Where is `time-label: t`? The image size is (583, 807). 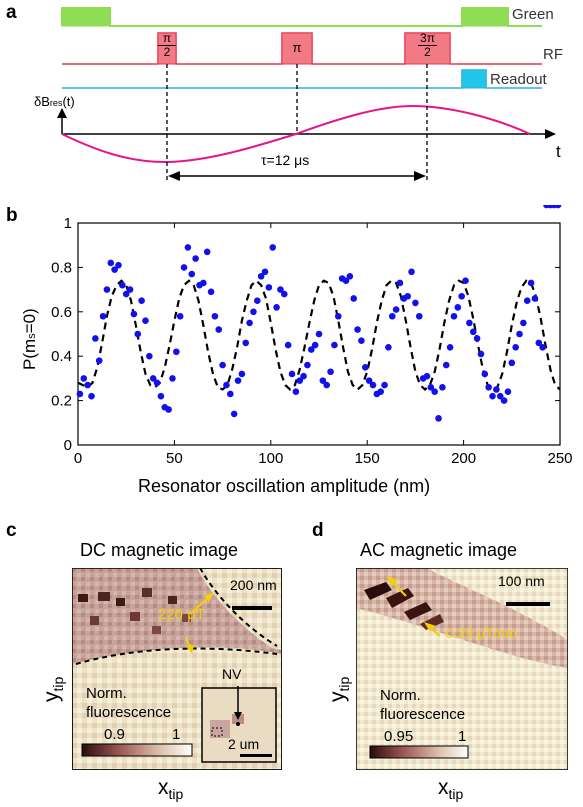
time-label: t is located at coordinates (558, 151).